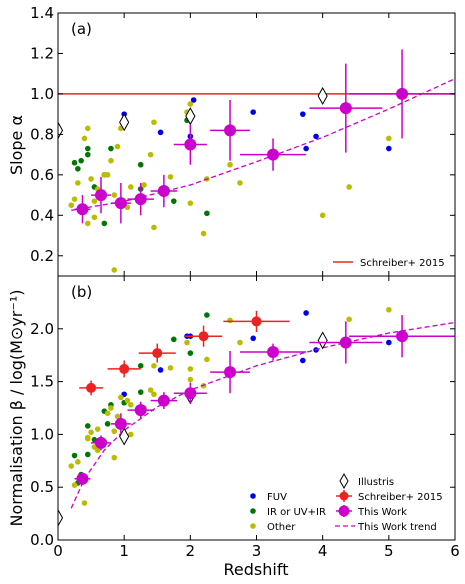 Image resolution: width=465 pixels, height=584 pixels. Describe the element at coordinates (256, 569) in the screenshot. I see `x-axis-title: Redshift` at that location.